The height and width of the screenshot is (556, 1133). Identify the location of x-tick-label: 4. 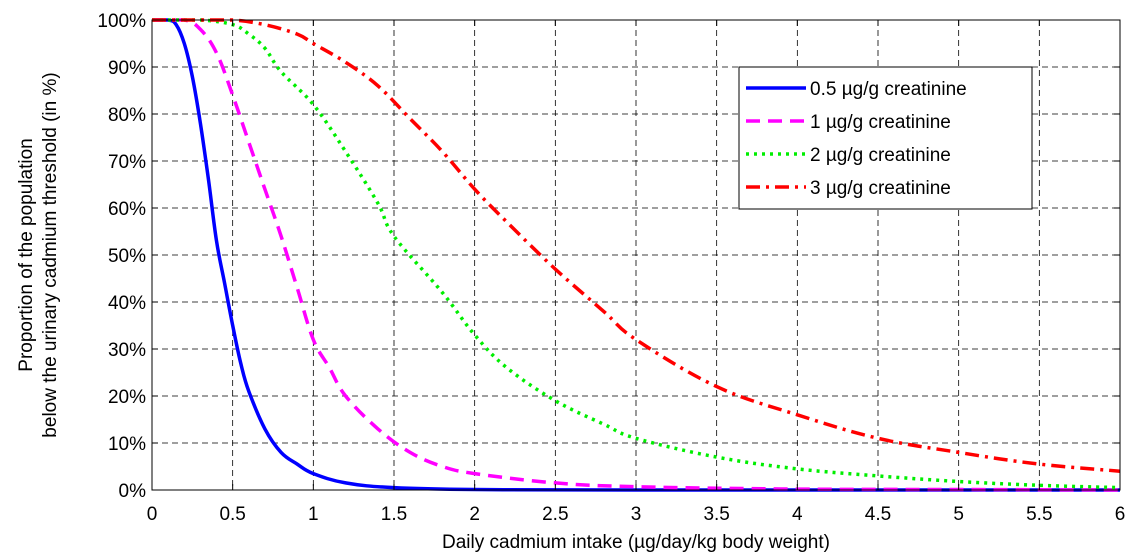
(797, 514).